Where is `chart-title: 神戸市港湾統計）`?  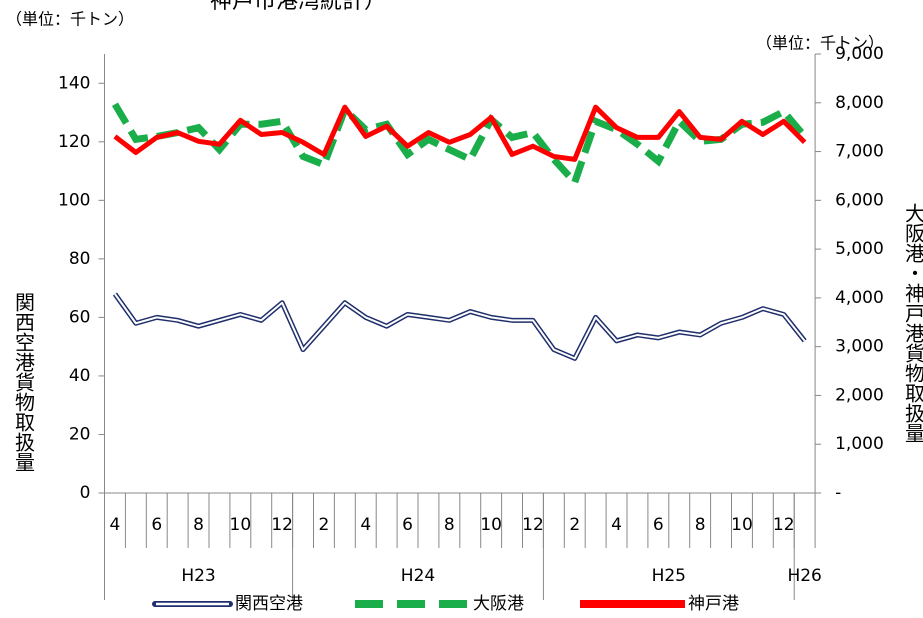
chart-title: 神戸市港湾統計） is located at coordinates (298, 7).